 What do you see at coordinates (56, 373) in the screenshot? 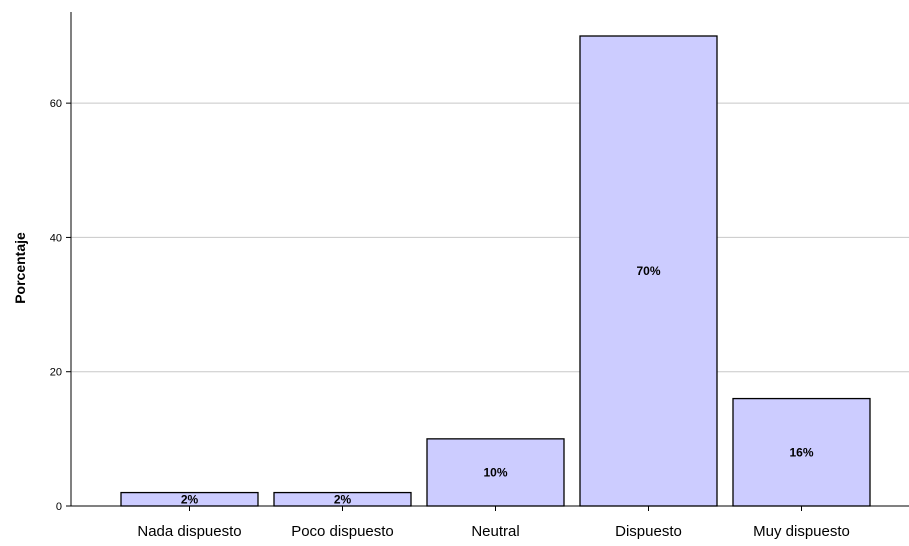
I see `y-tick-label: 20` at bounding box center [56, 373].